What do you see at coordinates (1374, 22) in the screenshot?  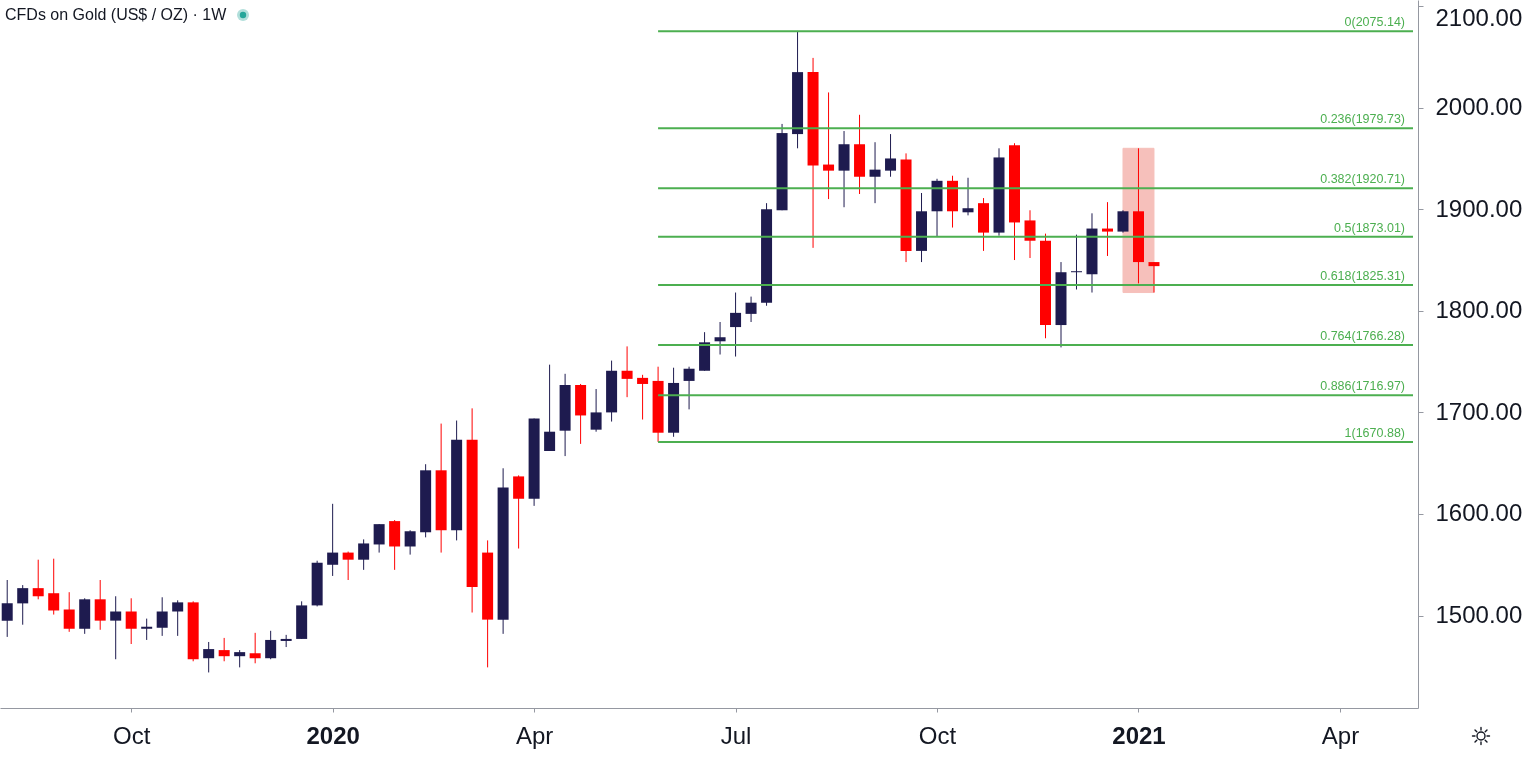 I see `ref-line-label: 0(2075.14)` at bounding box center [1374, 22].